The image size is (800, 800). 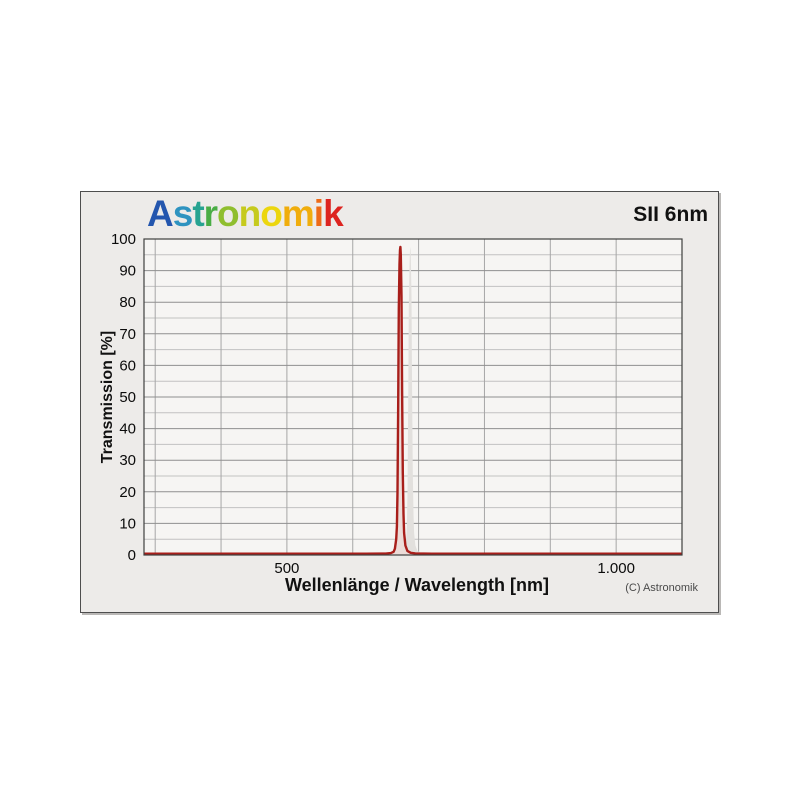 What do you see at coordinates (127, 429) in the screenshot?
I see `y-tick-label: 40` at bounding box center [127, 429].